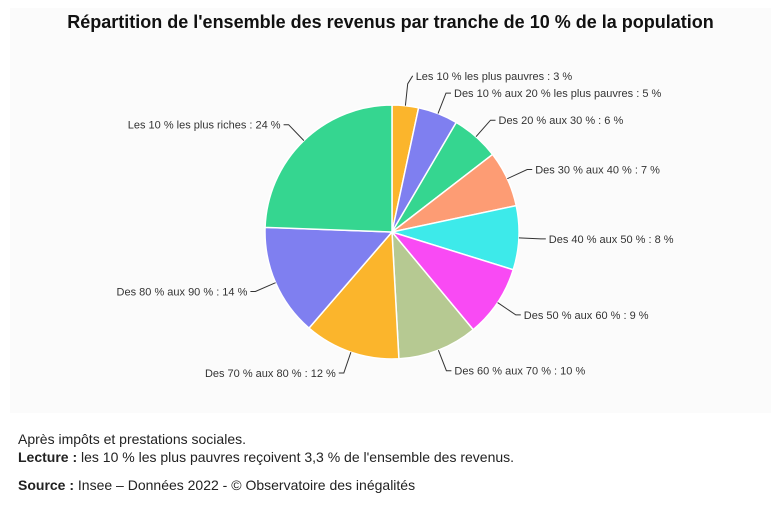  Describe the element at coordinates (204, 126) in the screenshot. I see `slice-label-10: Les 10 % les plus riches : 24 %` at that location.